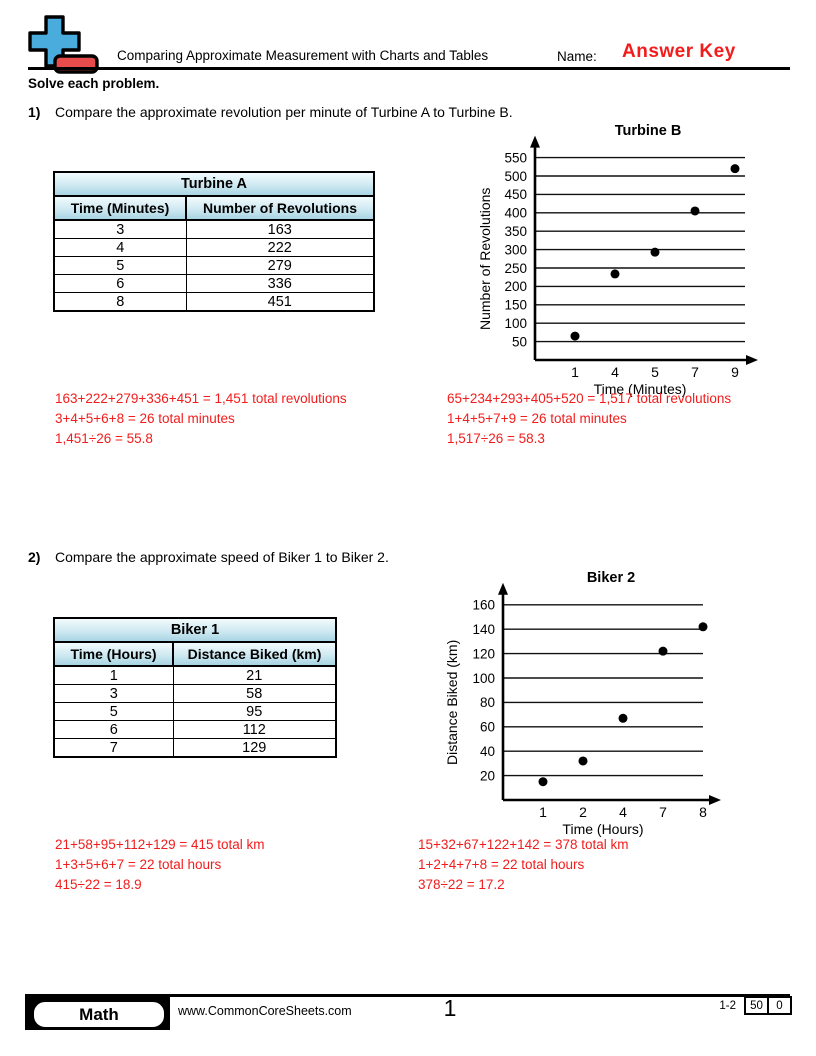 This screenshot has height=1056, width=816. Describe the element at coordinates (703, 812) in the screenshot. I see `x-tick-label: 8` at that location.